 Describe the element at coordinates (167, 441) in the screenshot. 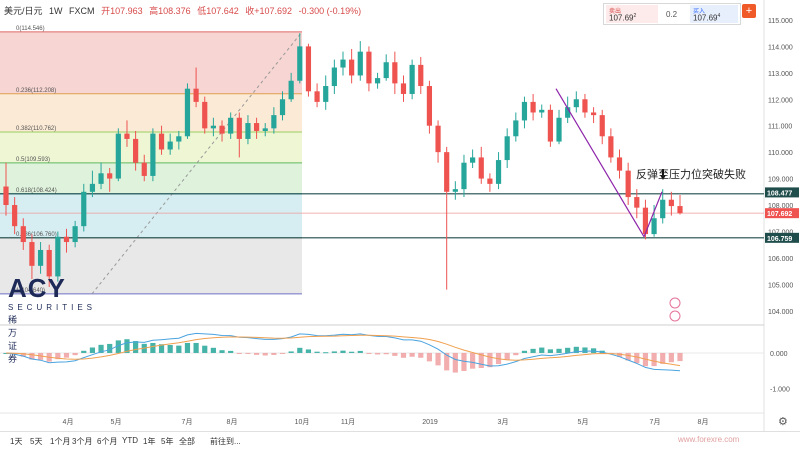

I see `timeframe-5y: 5年` at that location.